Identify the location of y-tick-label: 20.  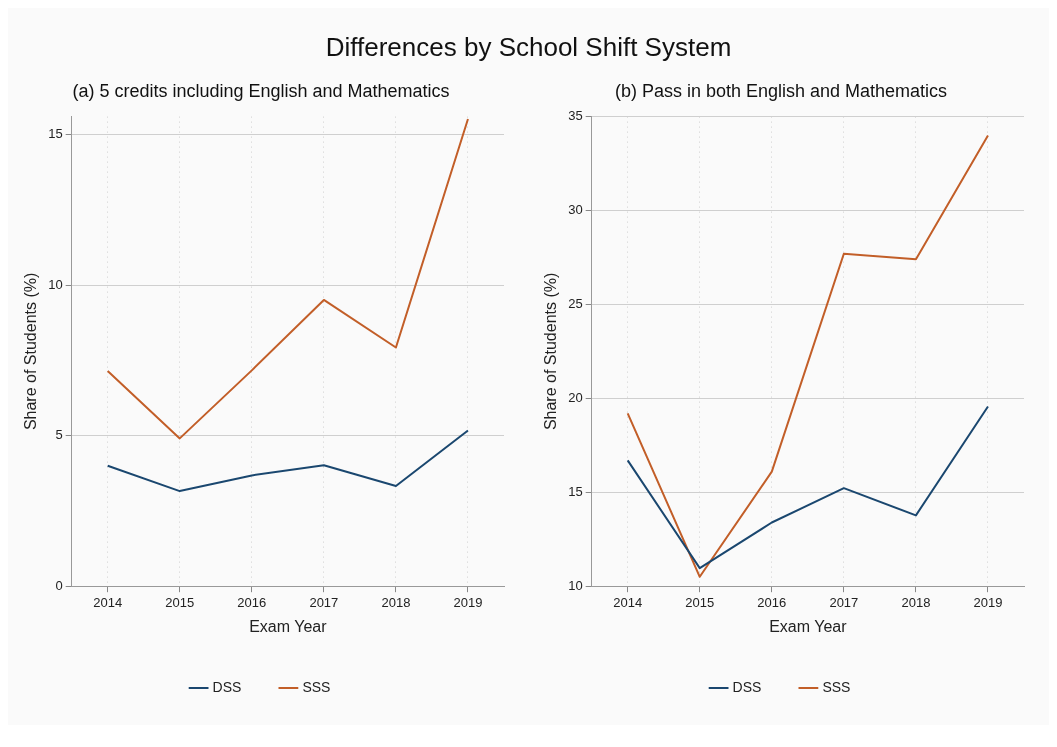
(575, 397).